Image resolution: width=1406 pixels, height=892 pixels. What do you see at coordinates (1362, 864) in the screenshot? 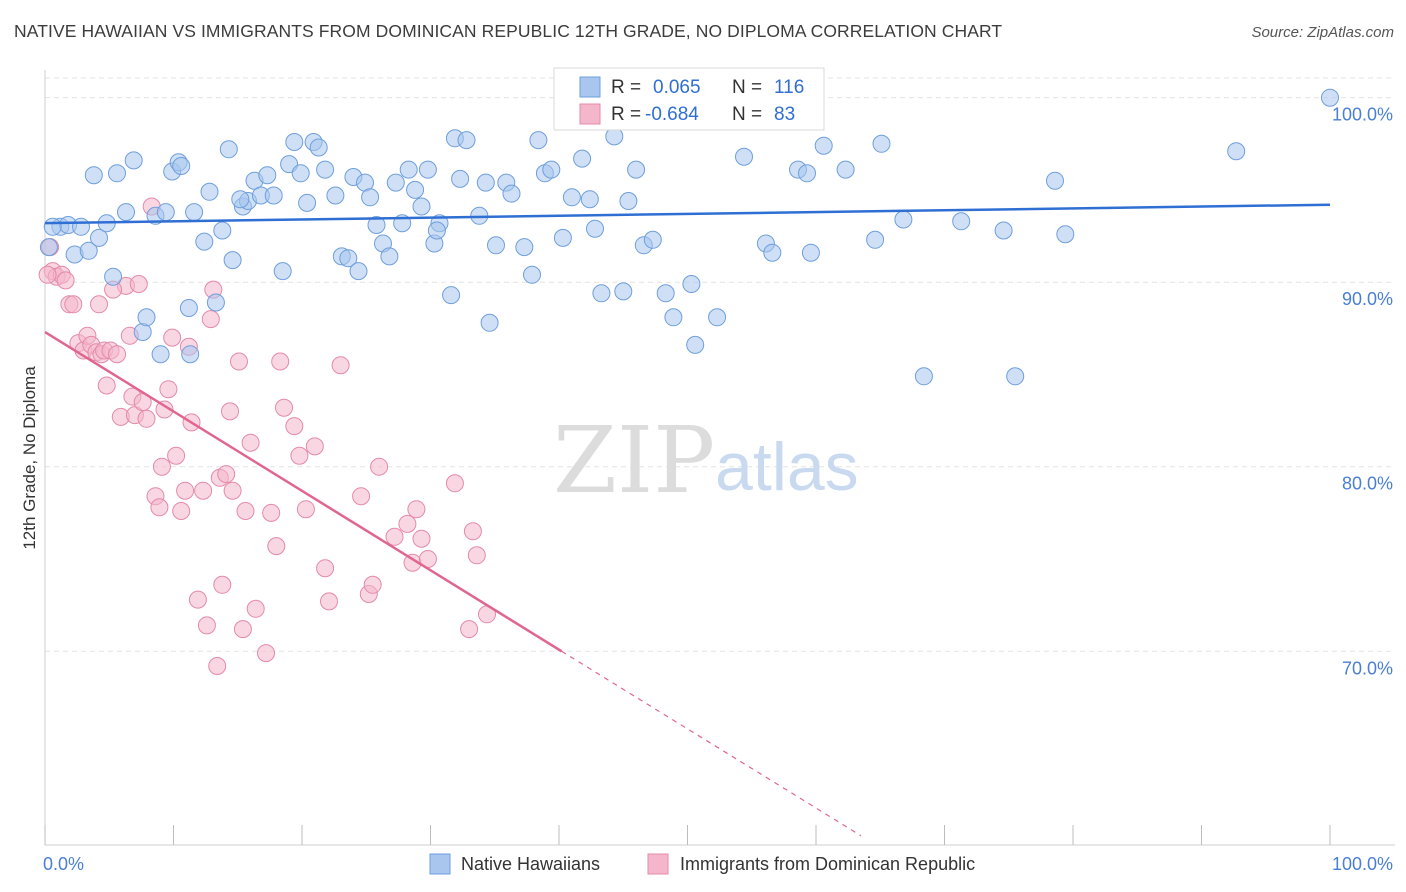
I see `x-tick-label-1: 100.0%` at bounding box center [1362, 864].